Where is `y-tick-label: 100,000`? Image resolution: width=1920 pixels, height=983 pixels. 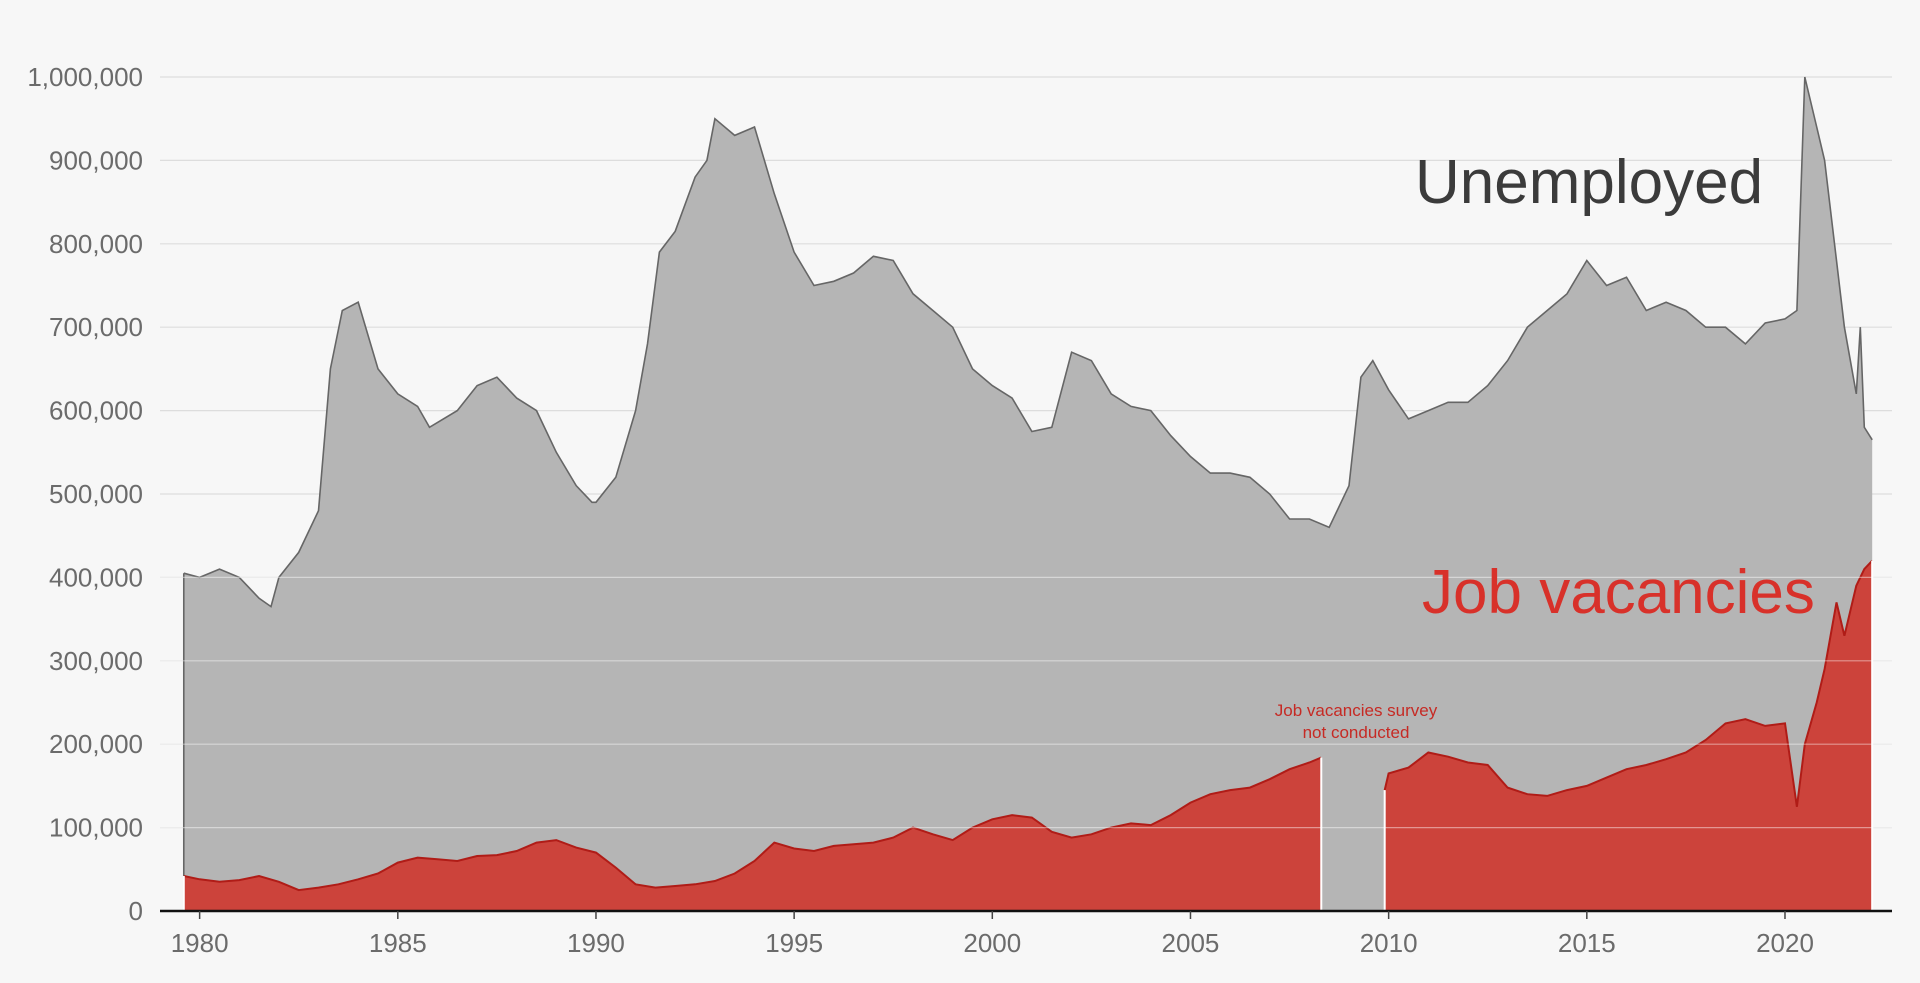
y-tick-label: 100,000 is located at coordinates (96, 828).